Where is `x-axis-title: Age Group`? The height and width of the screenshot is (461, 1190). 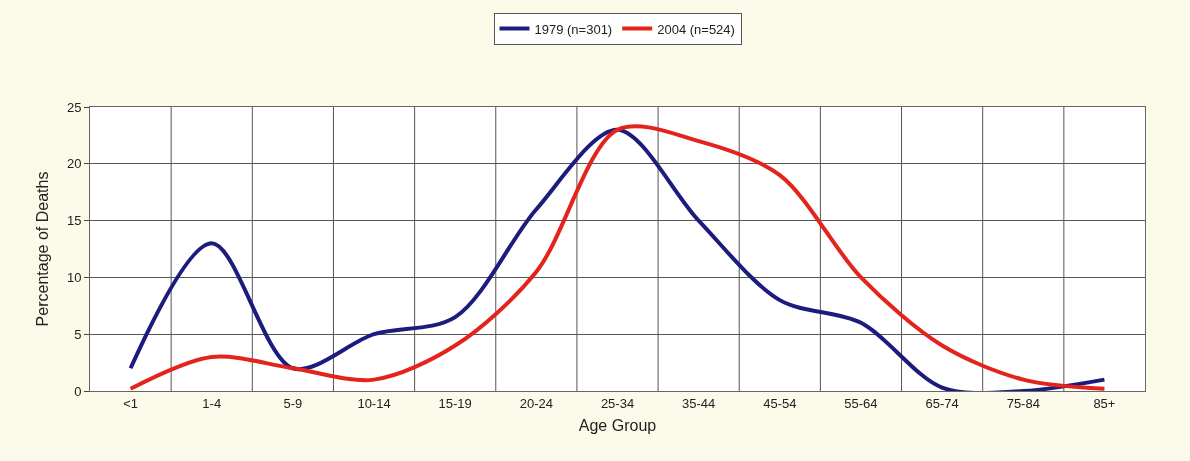
x-axis-title: Age Group is located at coordinates (617, 426).